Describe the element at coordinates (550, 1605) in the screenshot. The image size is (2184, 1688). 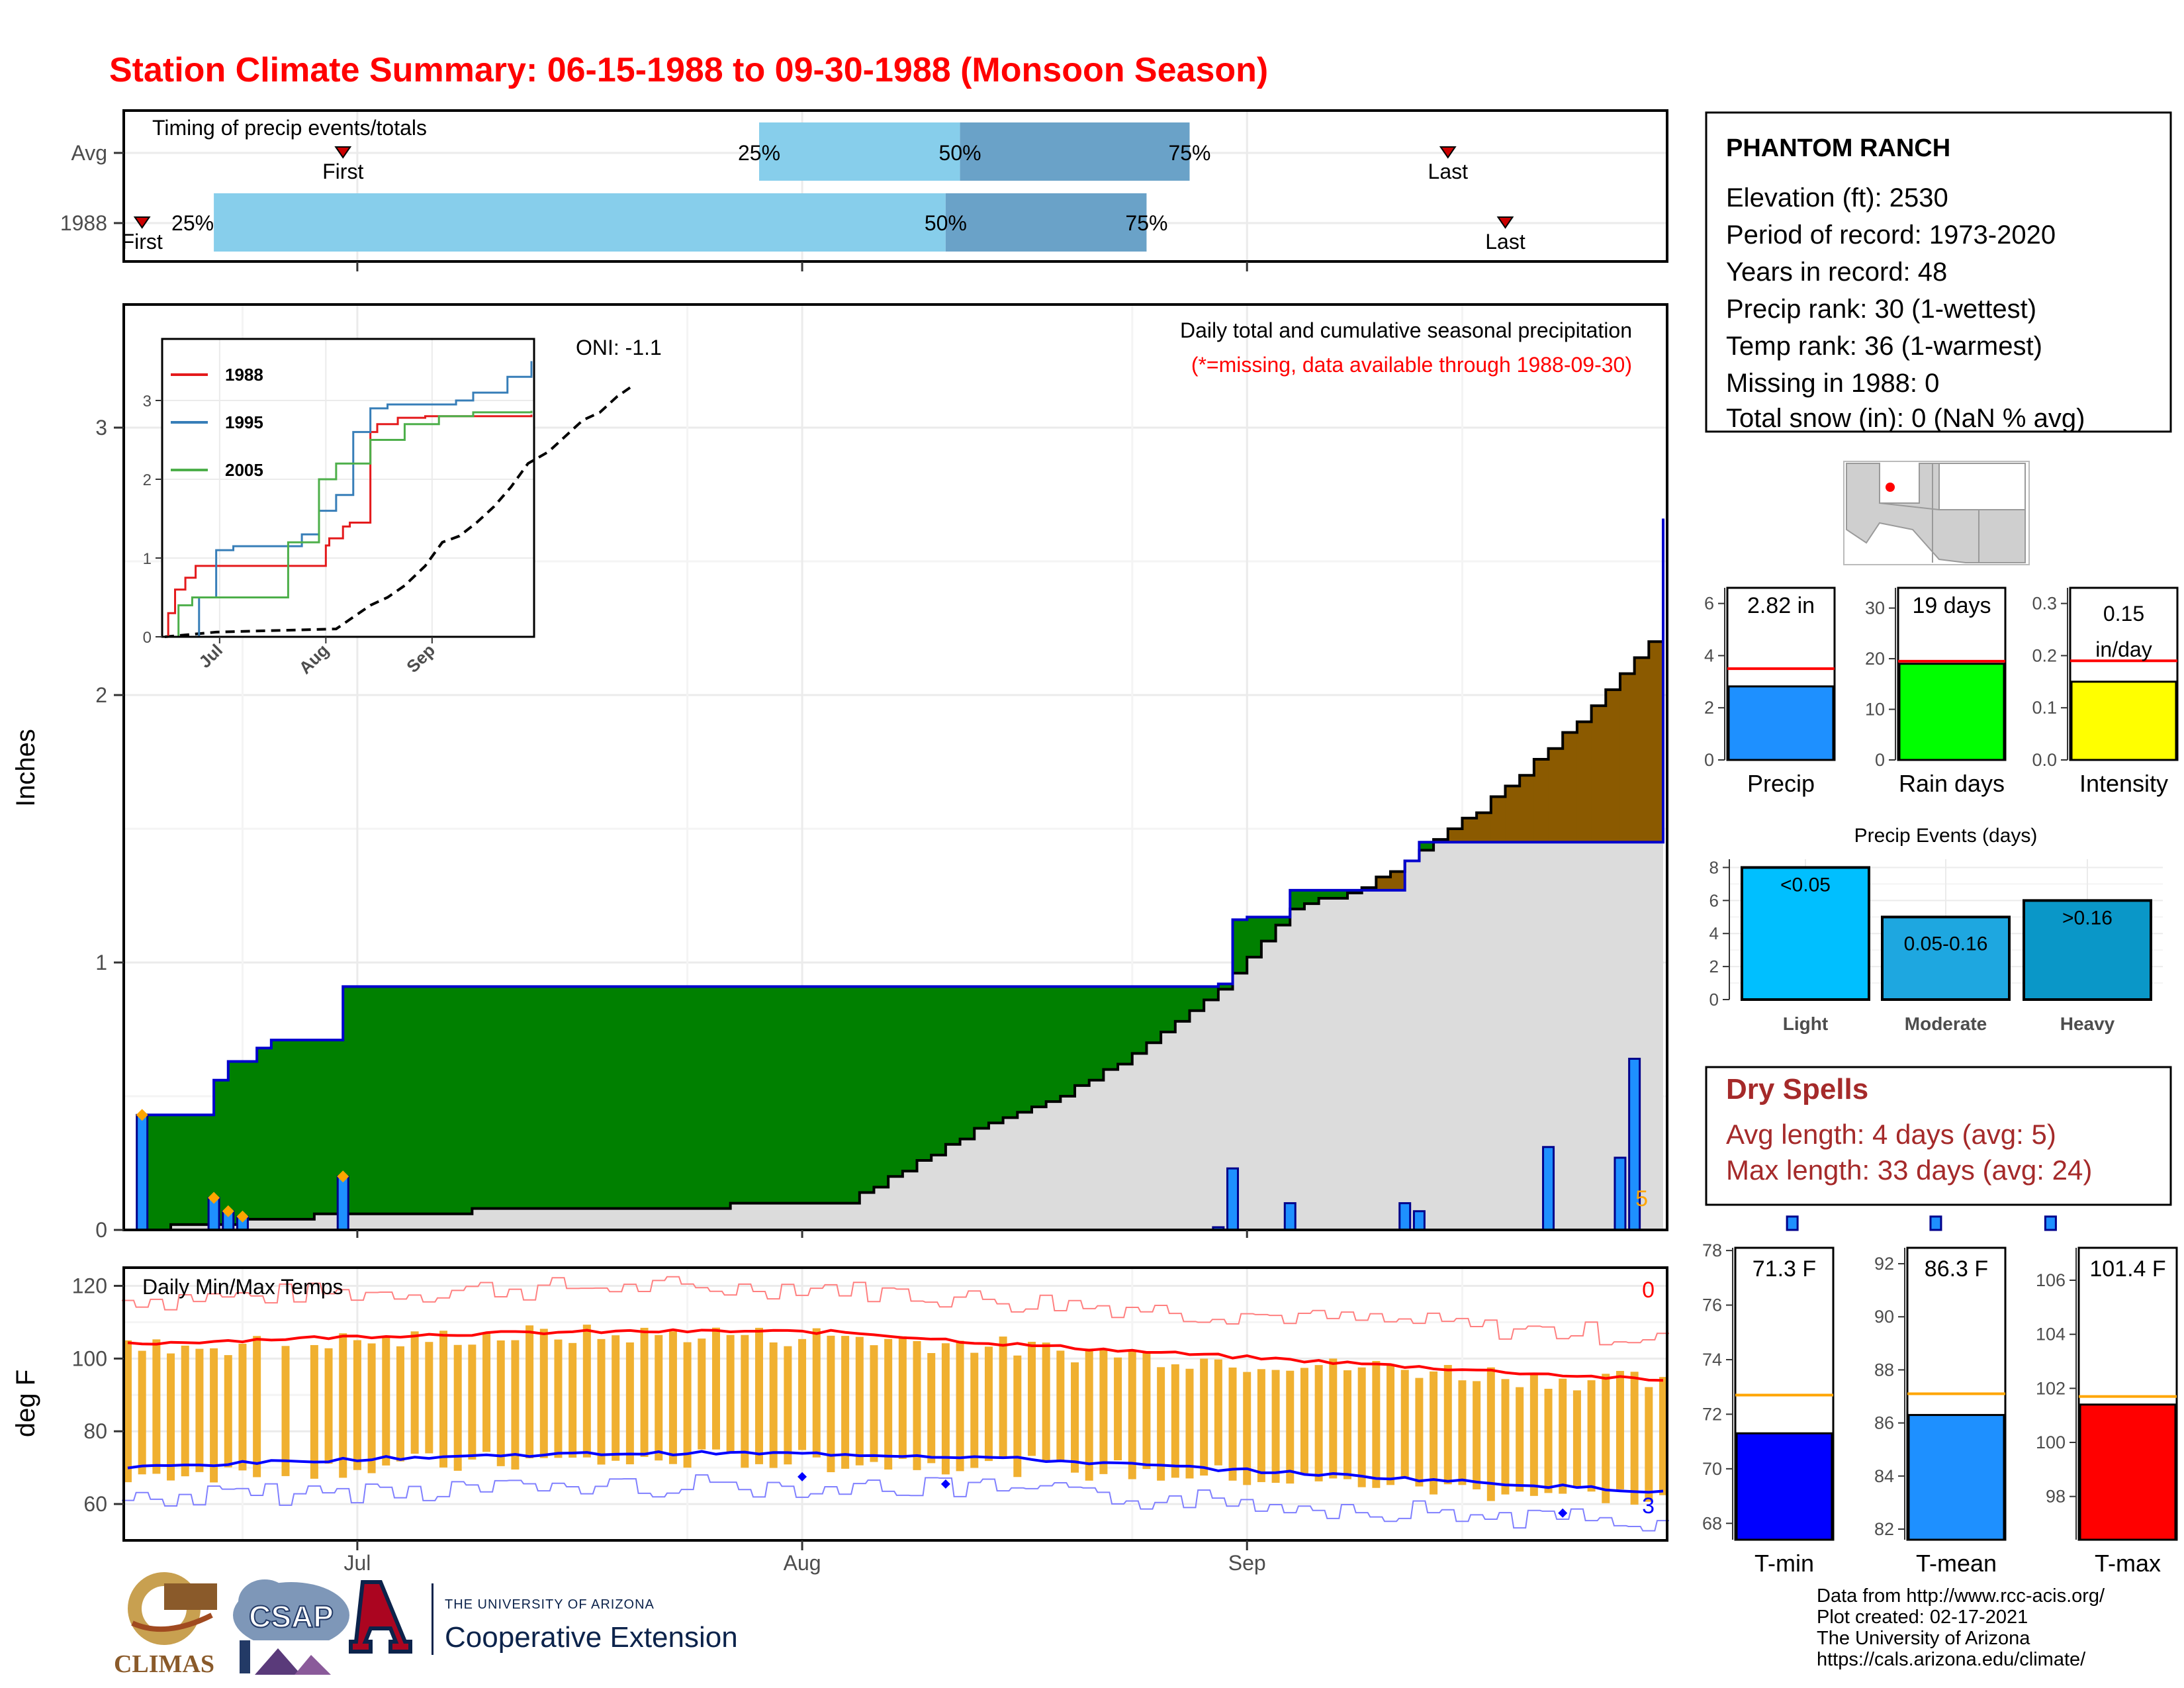
I see `ua-small-text: THE UNIVERSITY OF ARIZONA` at that location.